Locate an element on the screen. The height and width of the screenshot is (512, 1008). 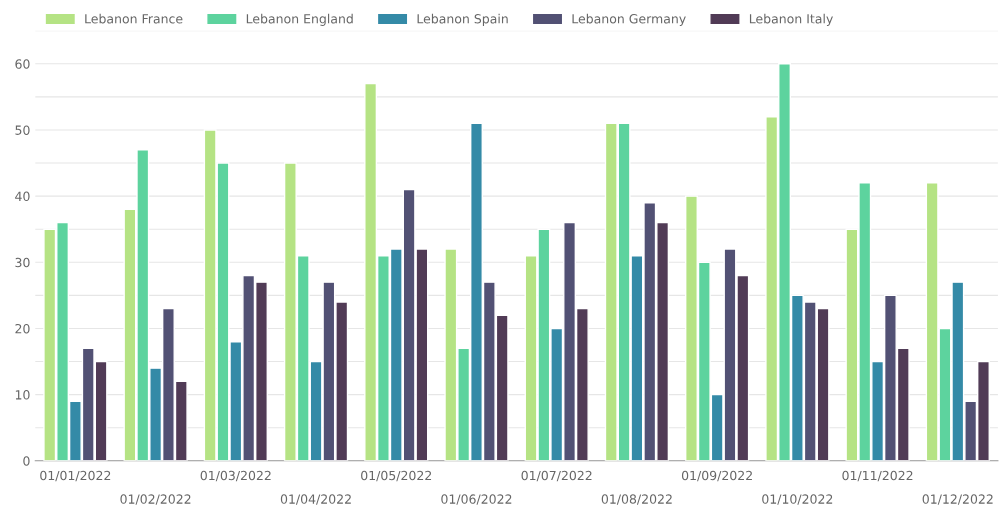
legend-label: Lebanon Germany is located at coordinates (629, 19).